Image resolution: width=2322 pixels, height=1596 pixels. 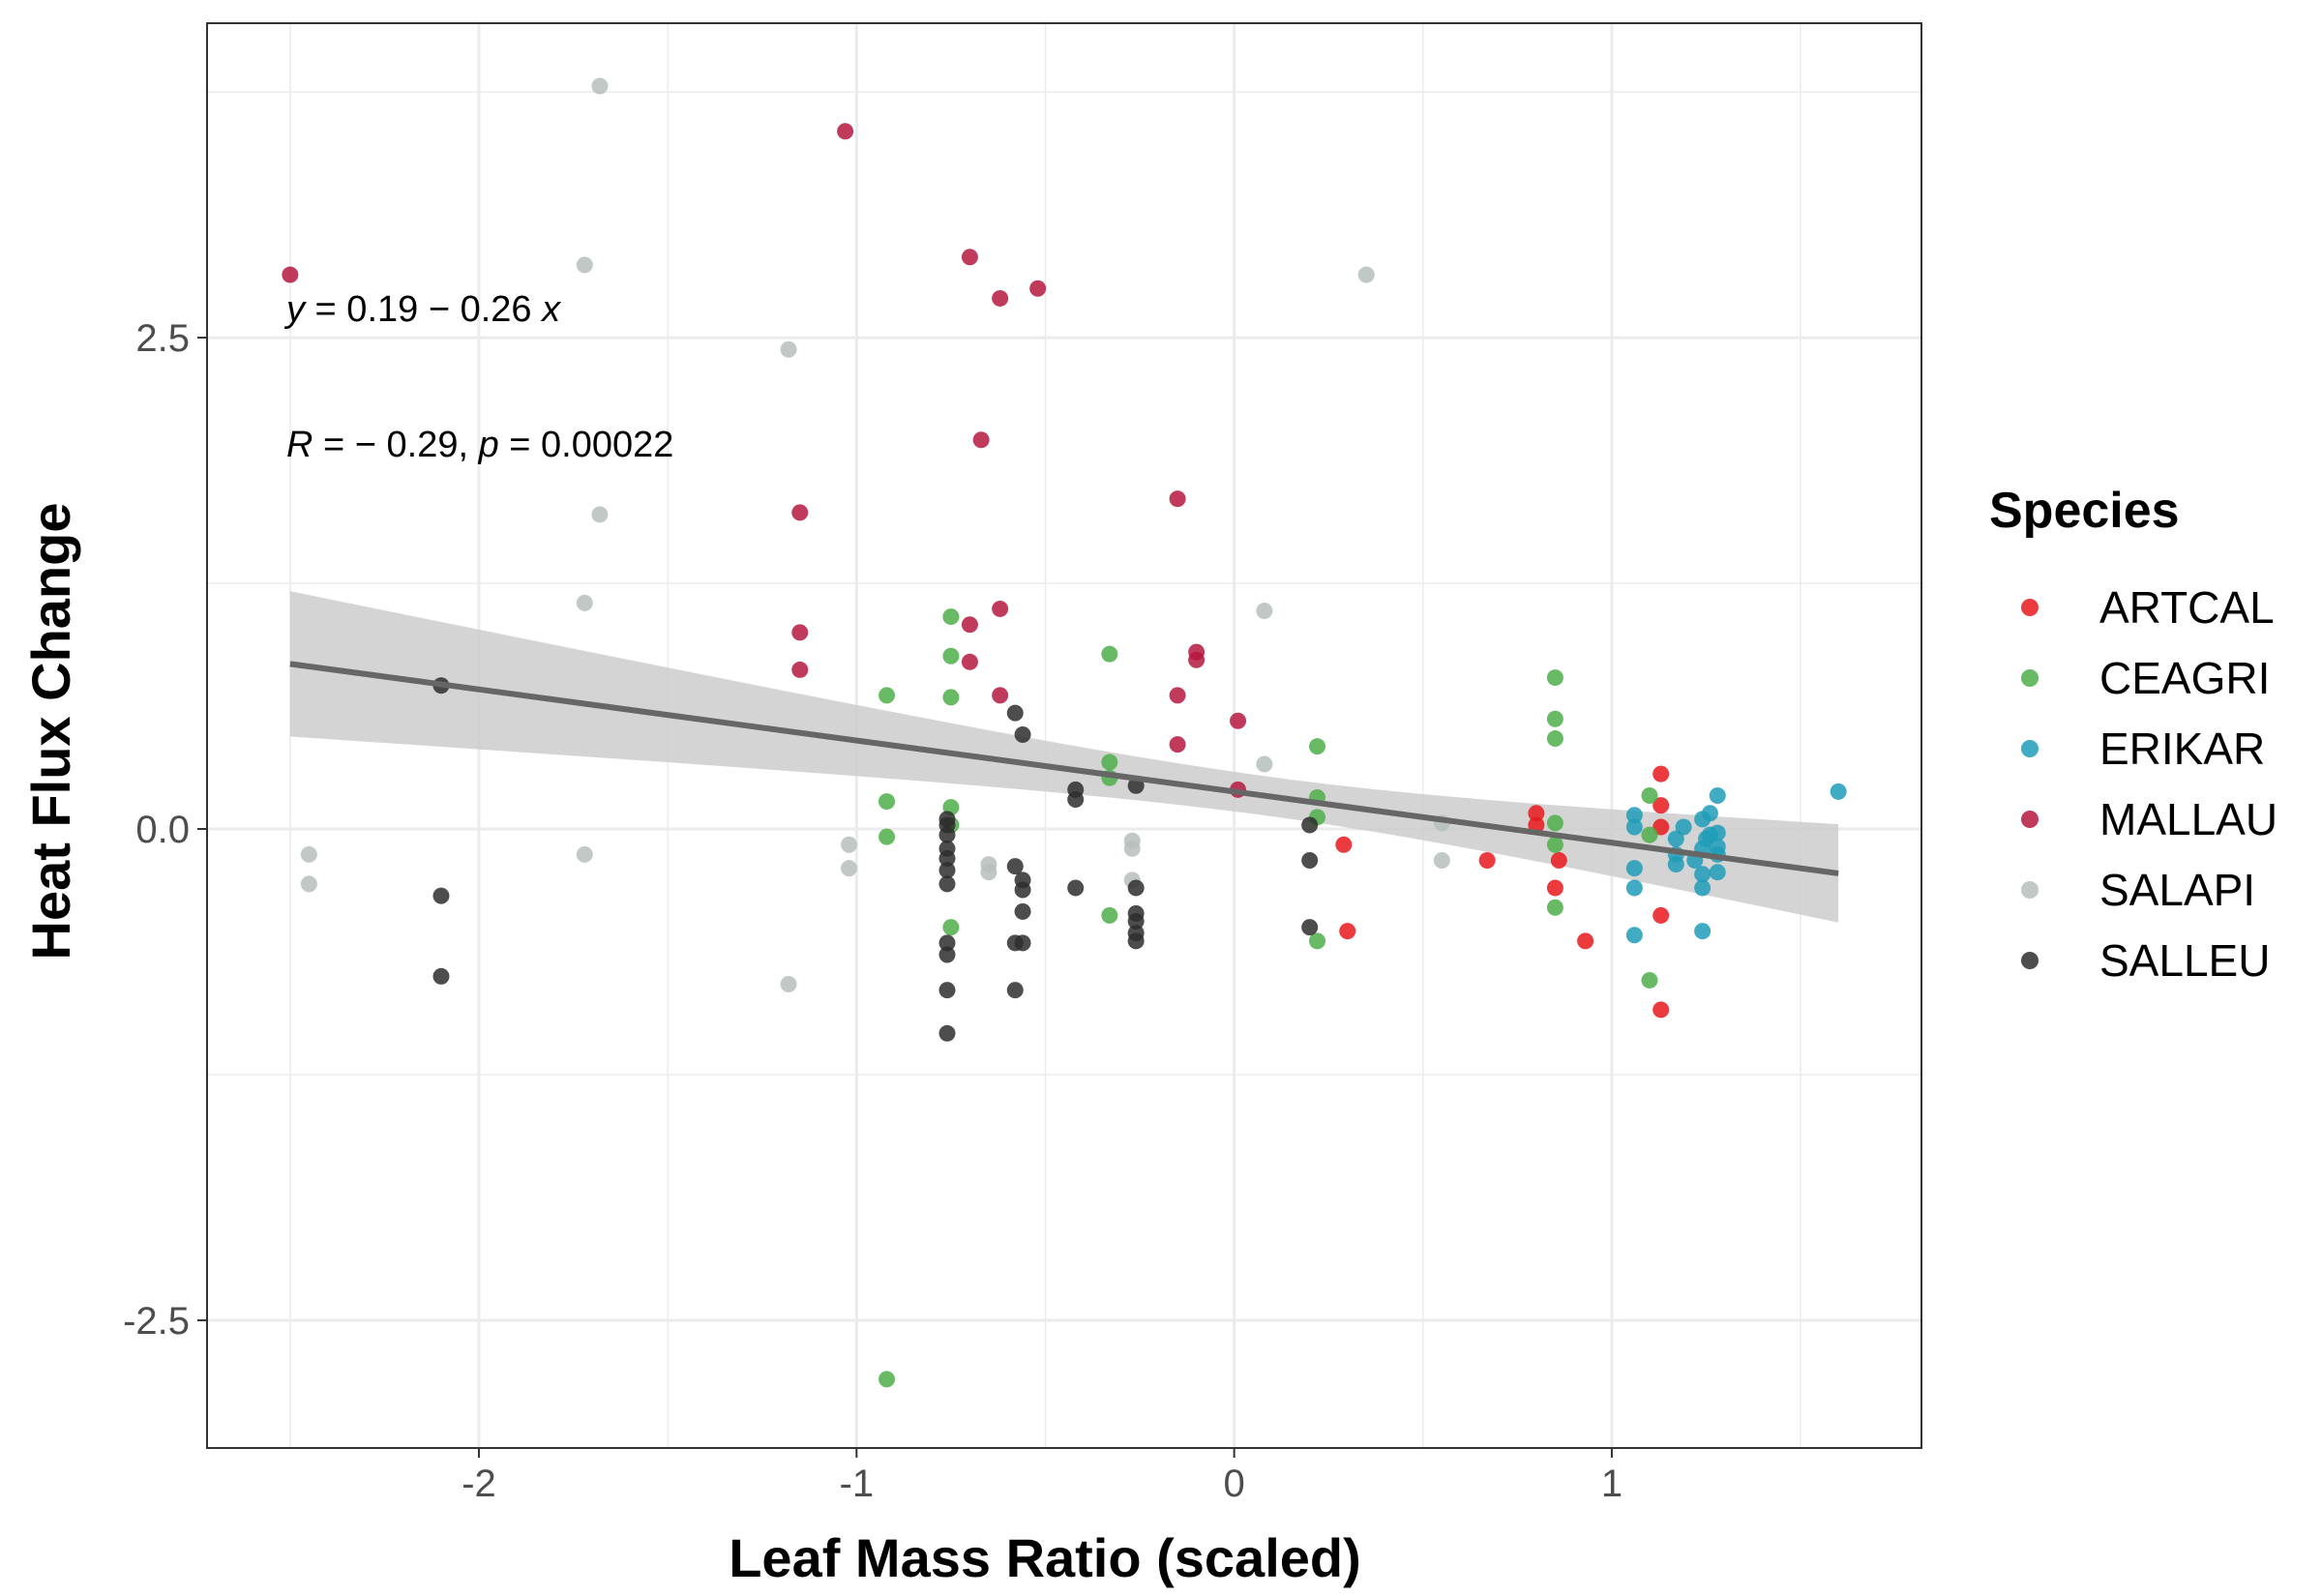 What do you see at coordinates (2182, 749) in the screenshot?
I see `legend-label-erikar: ERIKAR` at bounding box center [2182, 749].